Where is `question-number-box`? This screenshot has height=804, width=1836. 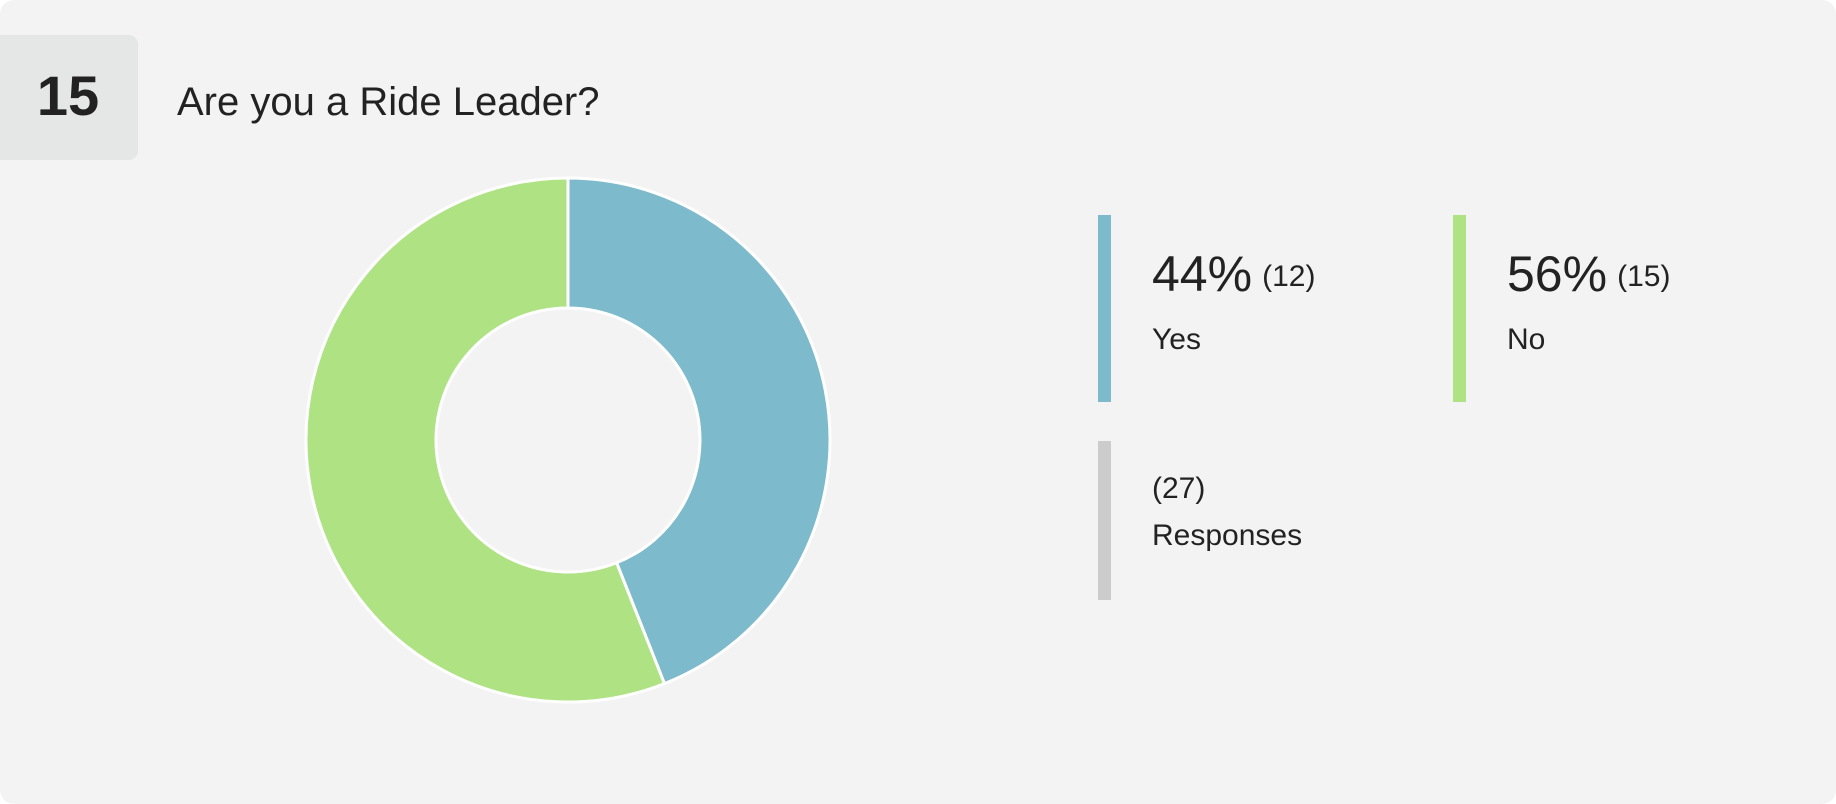 question-number-box is located at coordinates (69, 97).